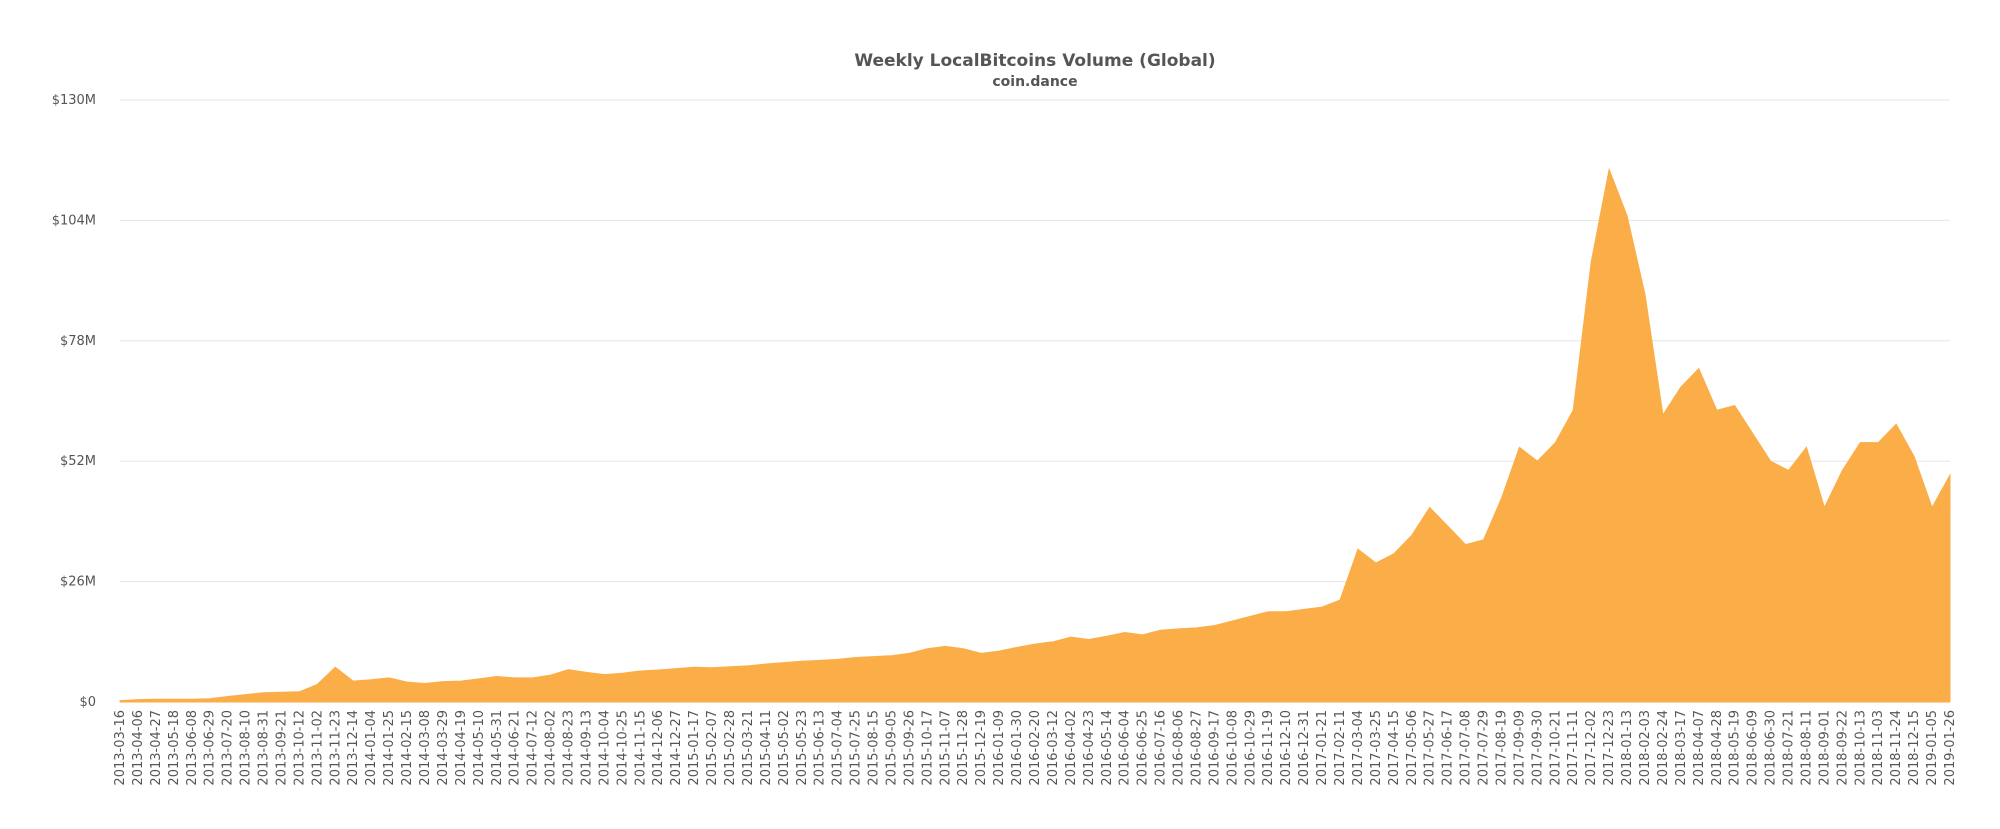 The height and width of the screenshot is (829, 2000). Describe the element at coordinates (425, 748) in the screenshot. I see `x-tick-label: 2014-03-08` at that location.